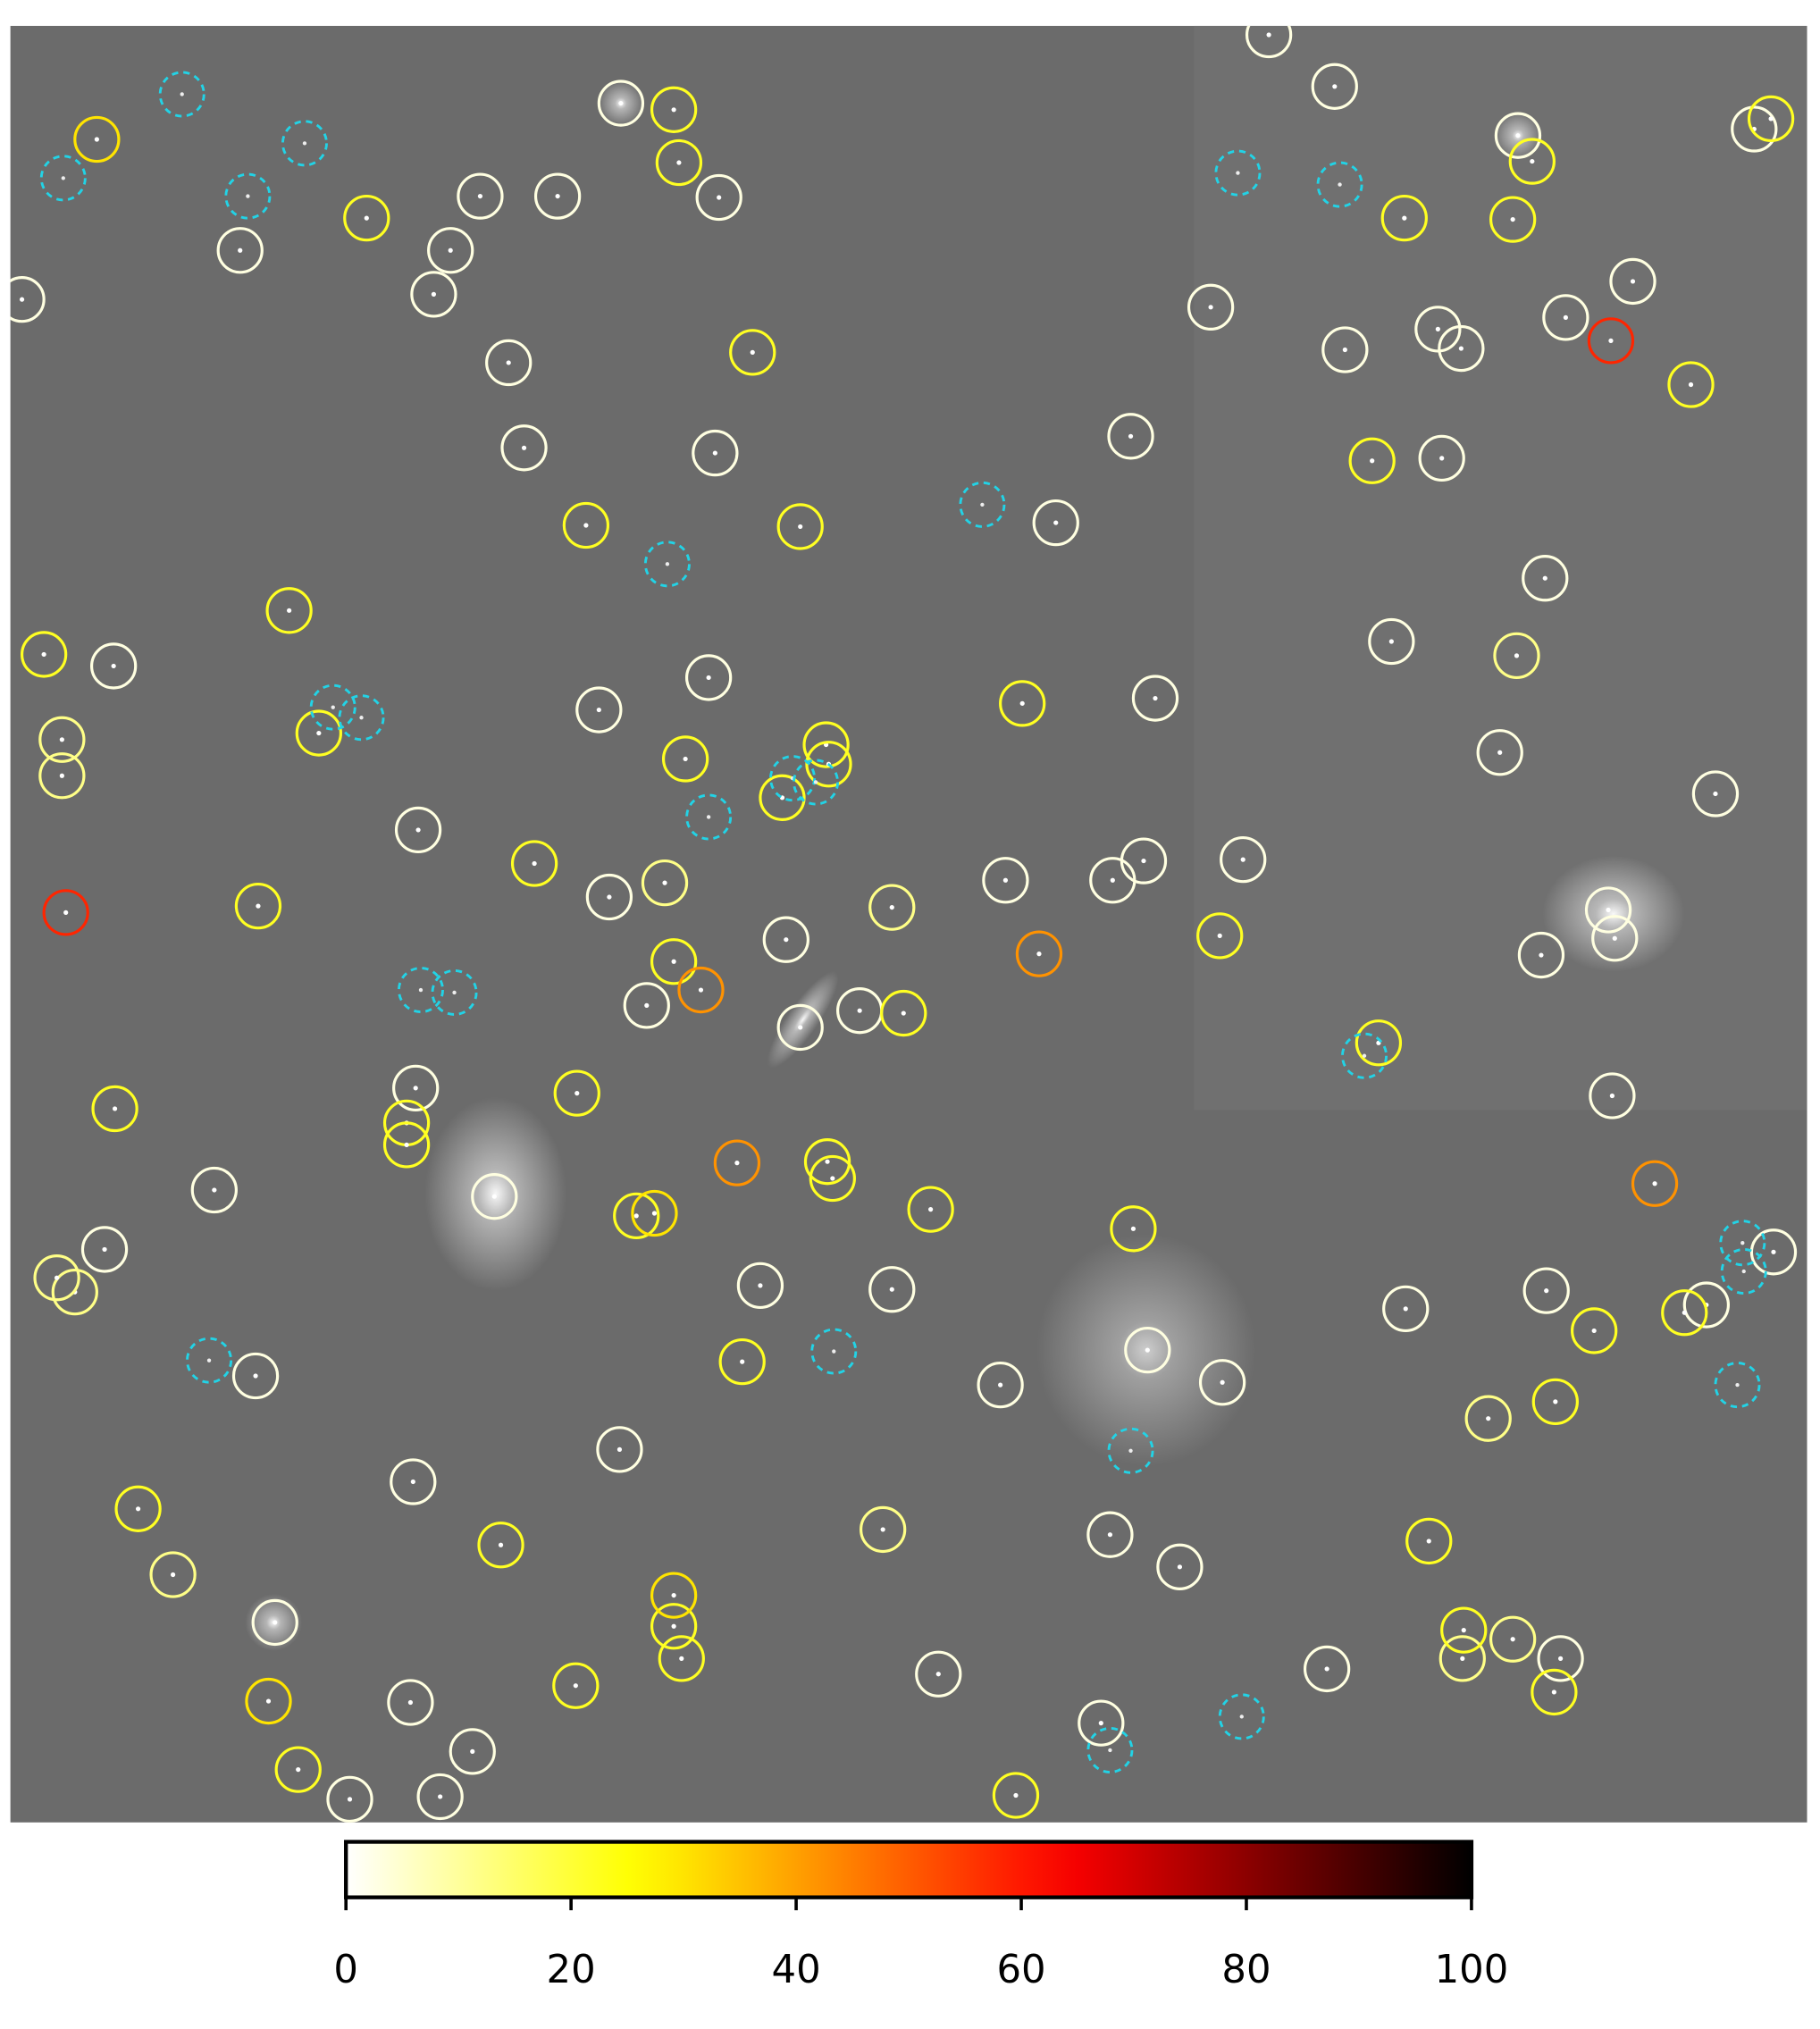 The image size is (1820, 2029). Describe the element at coordinates (1246, 1970) in the screenshot. I see `colorbar-tick-label: 80` at that location.